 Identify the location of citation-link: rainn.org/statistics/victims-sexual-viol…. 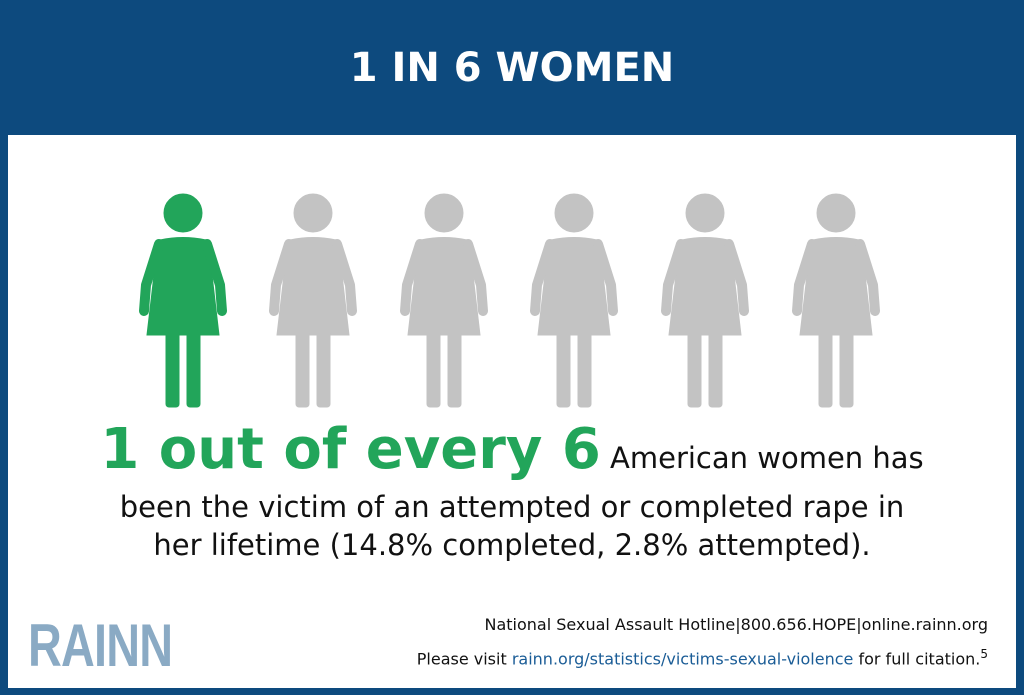
(682, 659).